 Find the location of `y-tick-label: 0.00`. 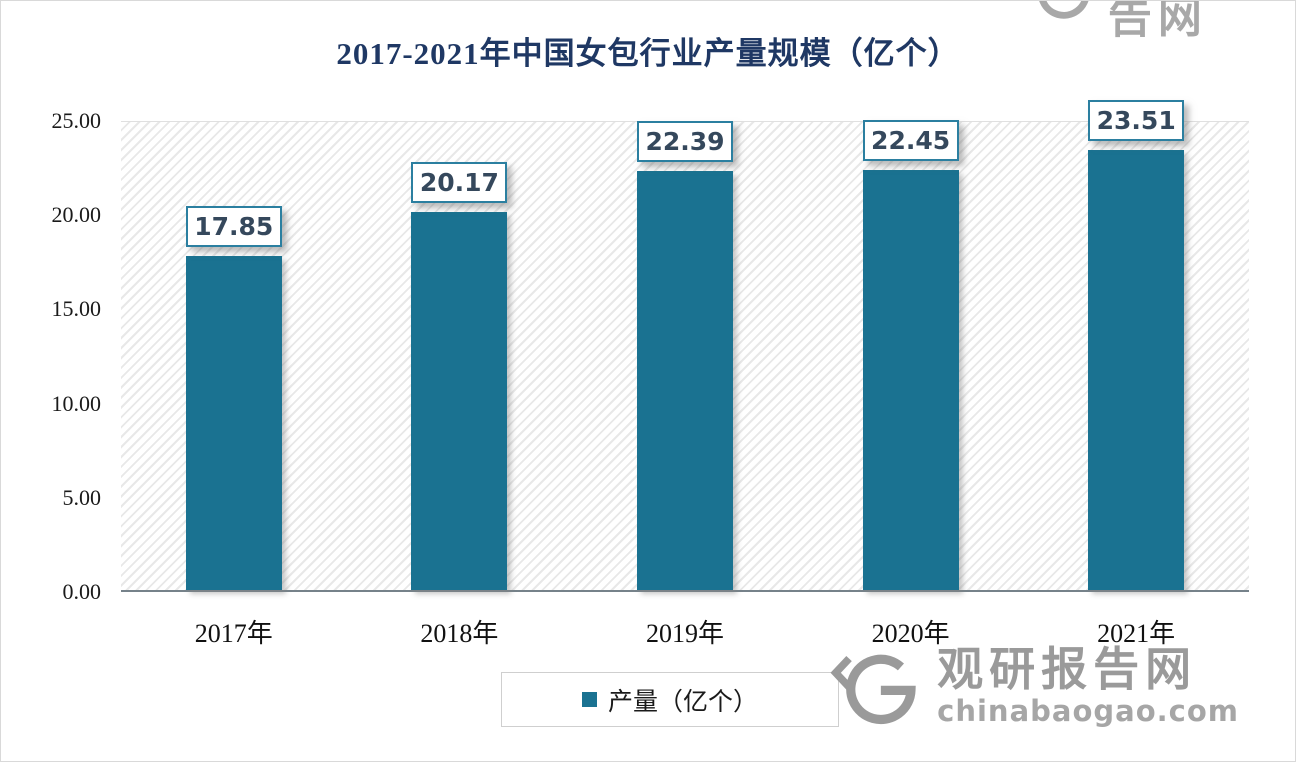

y-tick-label: 0.00 is located at coordinates (82, 591).